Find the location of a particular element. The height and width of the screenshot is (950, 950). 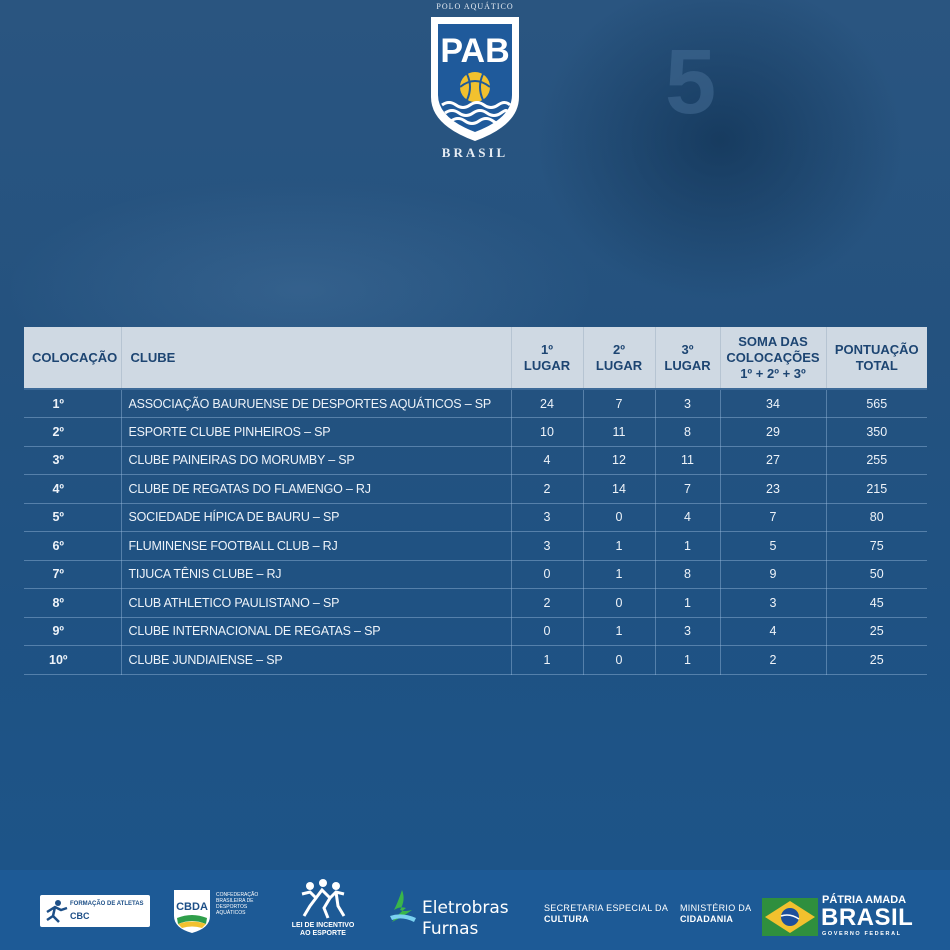

governo-federal-logo: PÁTRIA AMADA BRASIL GOVERNO FEDERAL is located at coordinates (842, 917).